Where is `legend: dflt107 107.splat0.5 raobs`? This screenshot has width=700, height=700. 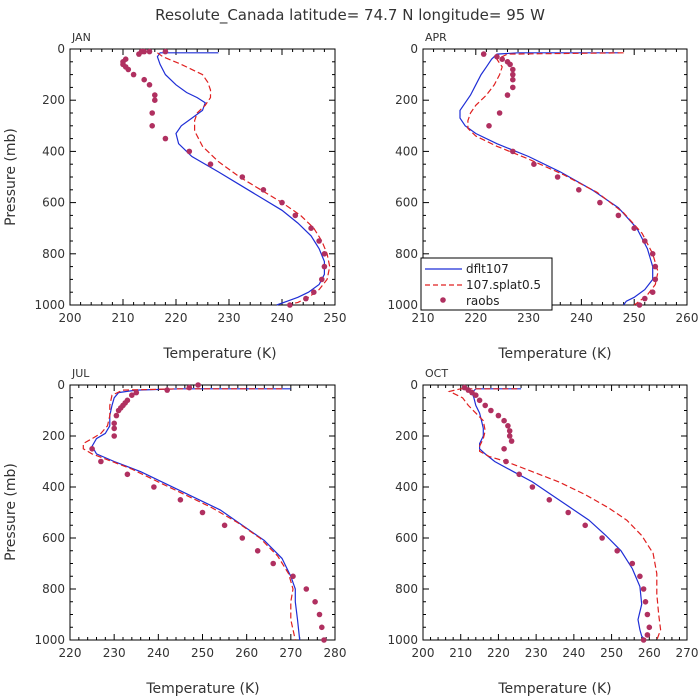
legend: dflt107 107.splat0.5 raobs is located at coordinates (486, 284).